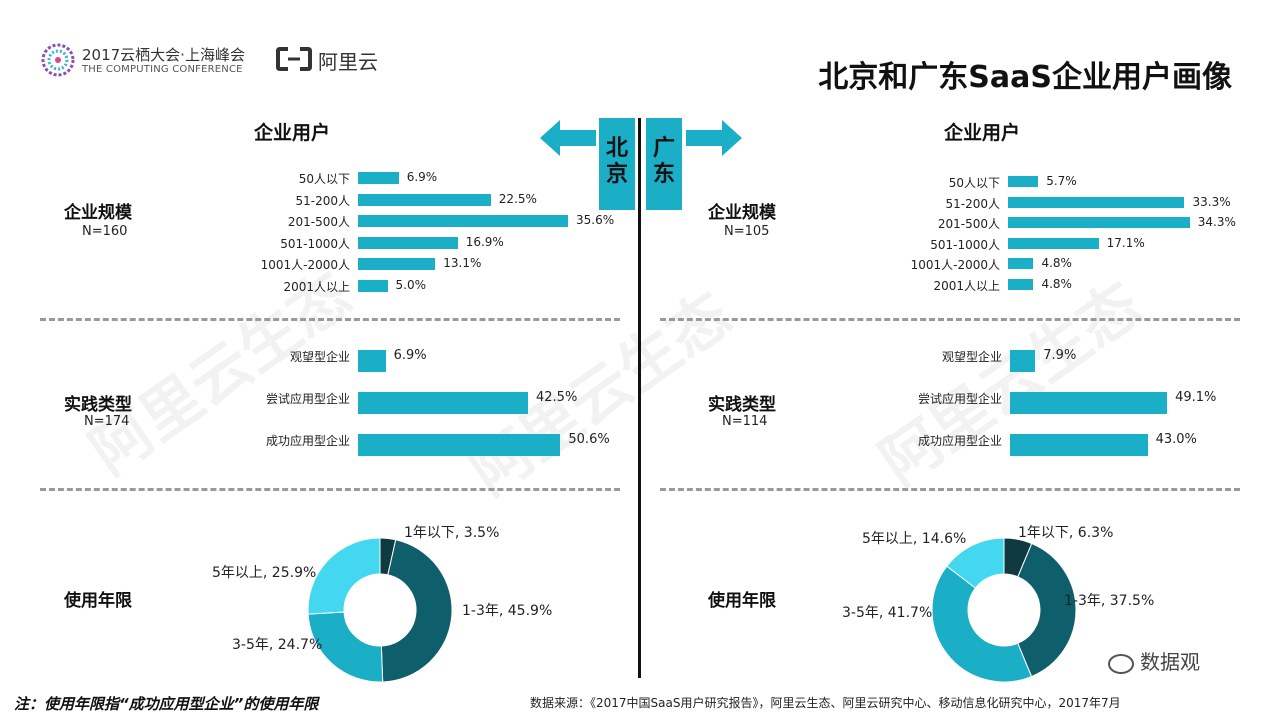  What do you see at coordinates (1025, 77) in the screenshot?
I see `page-title: 北京和广东SaaS企业用户画像` at bounding box center [1025, 77].